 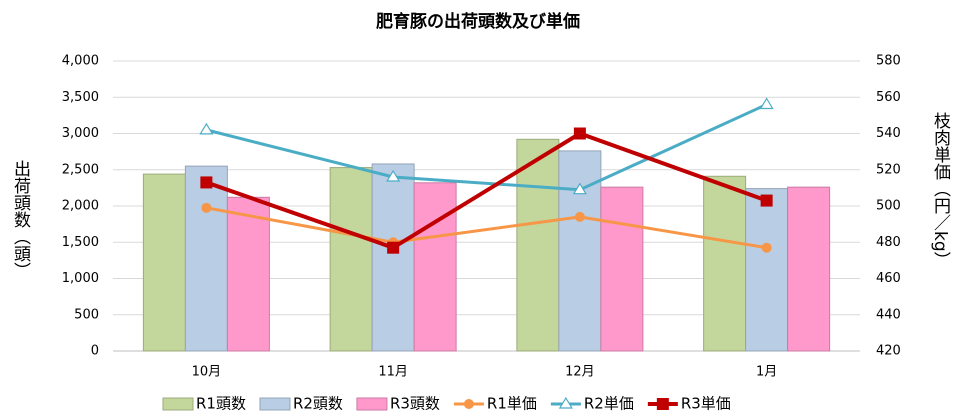 What do you see at coordinates (888, 242) in the screenshot?
I see `y2-tick-label: 480` at bounding box center [888, 242].